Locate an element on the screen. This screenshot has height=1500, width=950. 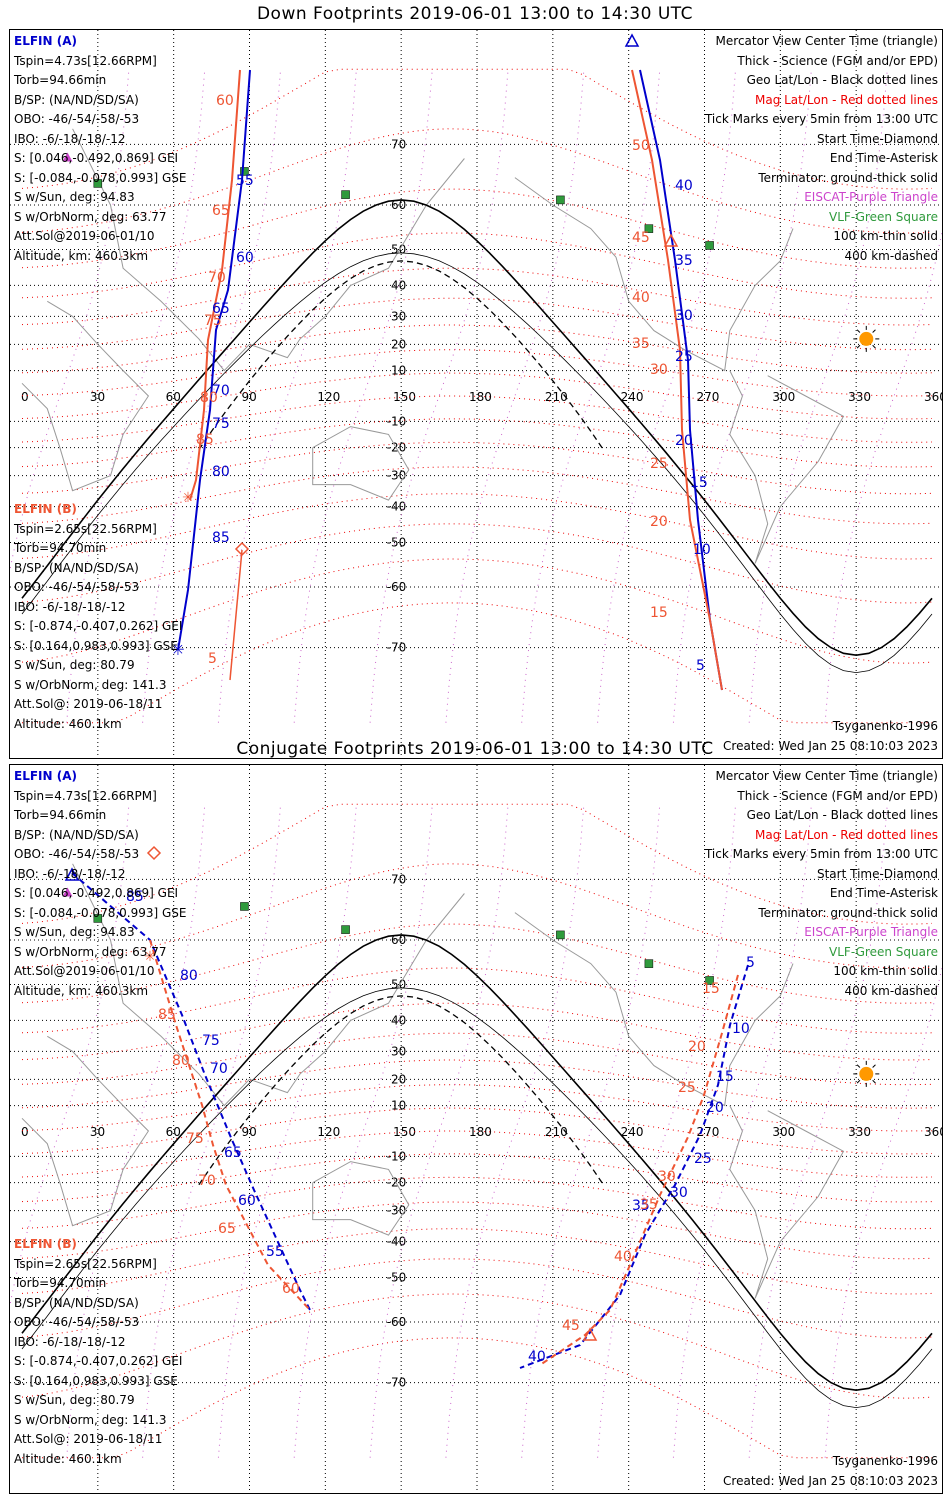
elfin-a-line: Att.Sol@2019-06-01/10 is located at coordinates (84, 236).